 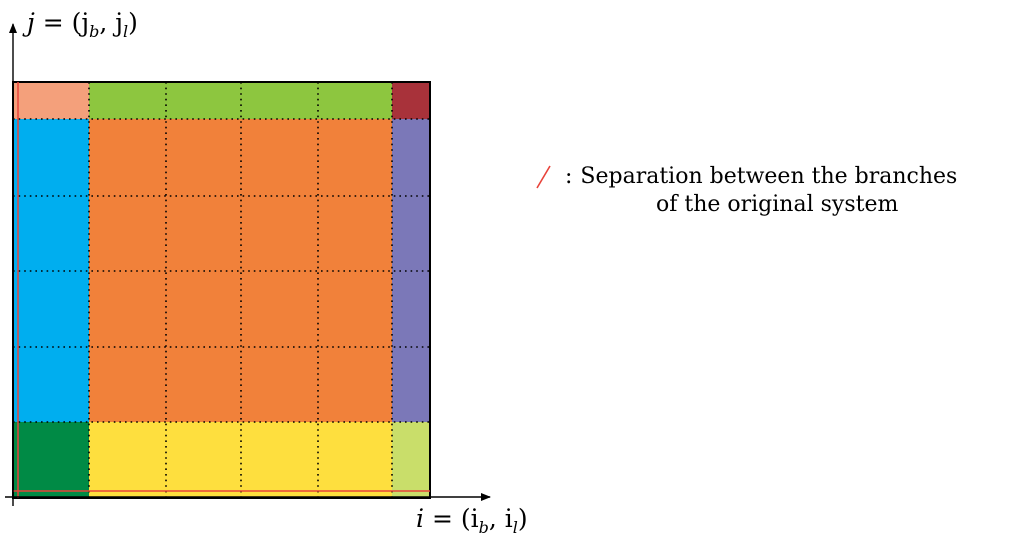 I want to click on region-top-left, so click(x=51, y=100).